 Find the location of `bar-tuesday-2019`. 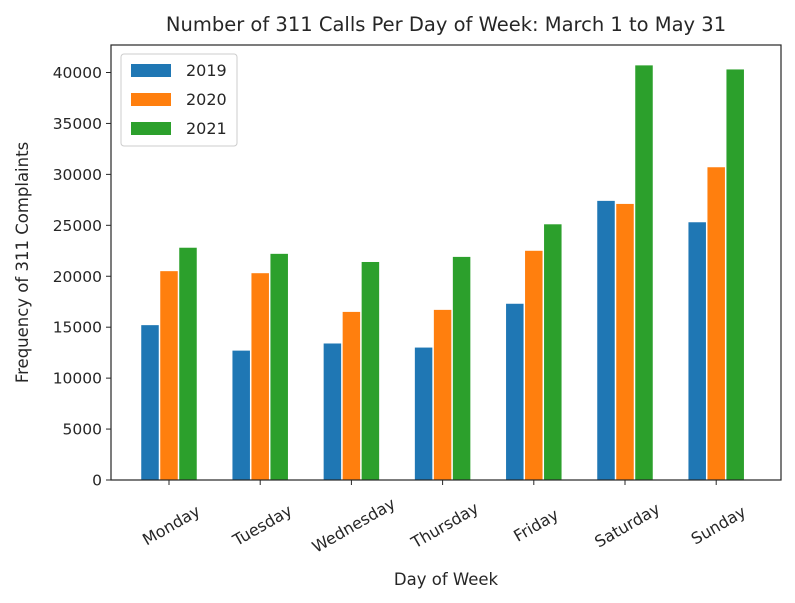

bar-tuesday-2019 is located at coordinates (241, 415).